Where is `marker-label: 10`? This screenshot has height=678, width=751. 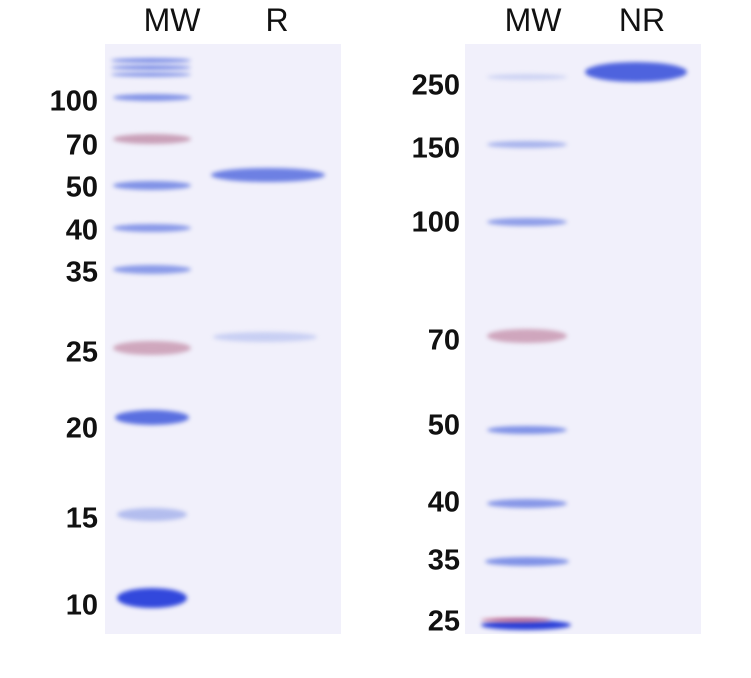
marker-label: 10 is located at coordinates (81, 605).